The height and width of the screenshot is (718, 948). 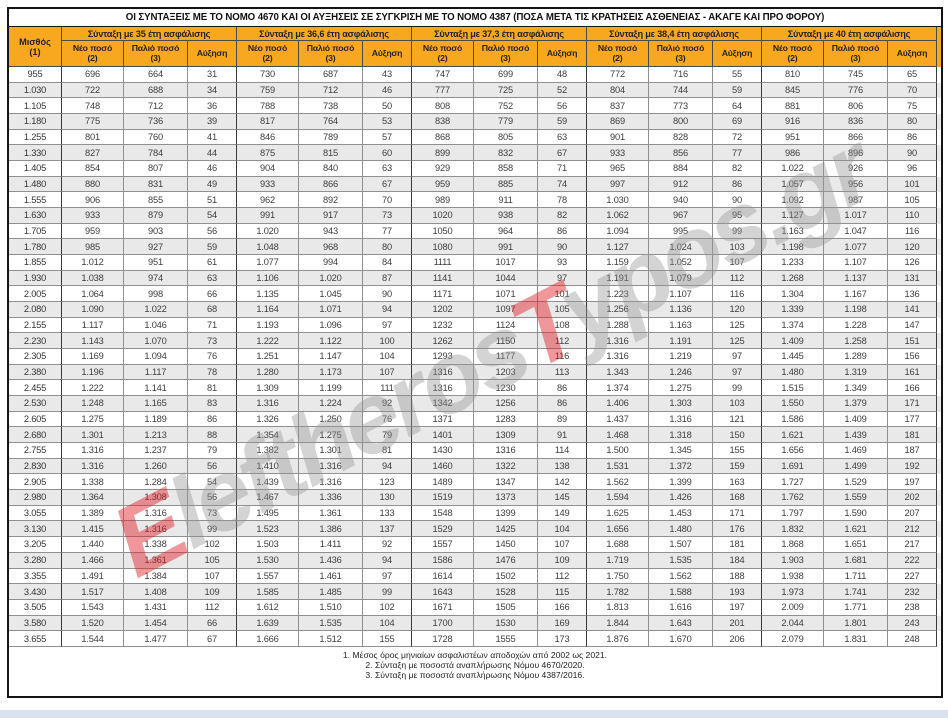 I want to click on value-cell: 1262, so click(x=443, y=341).